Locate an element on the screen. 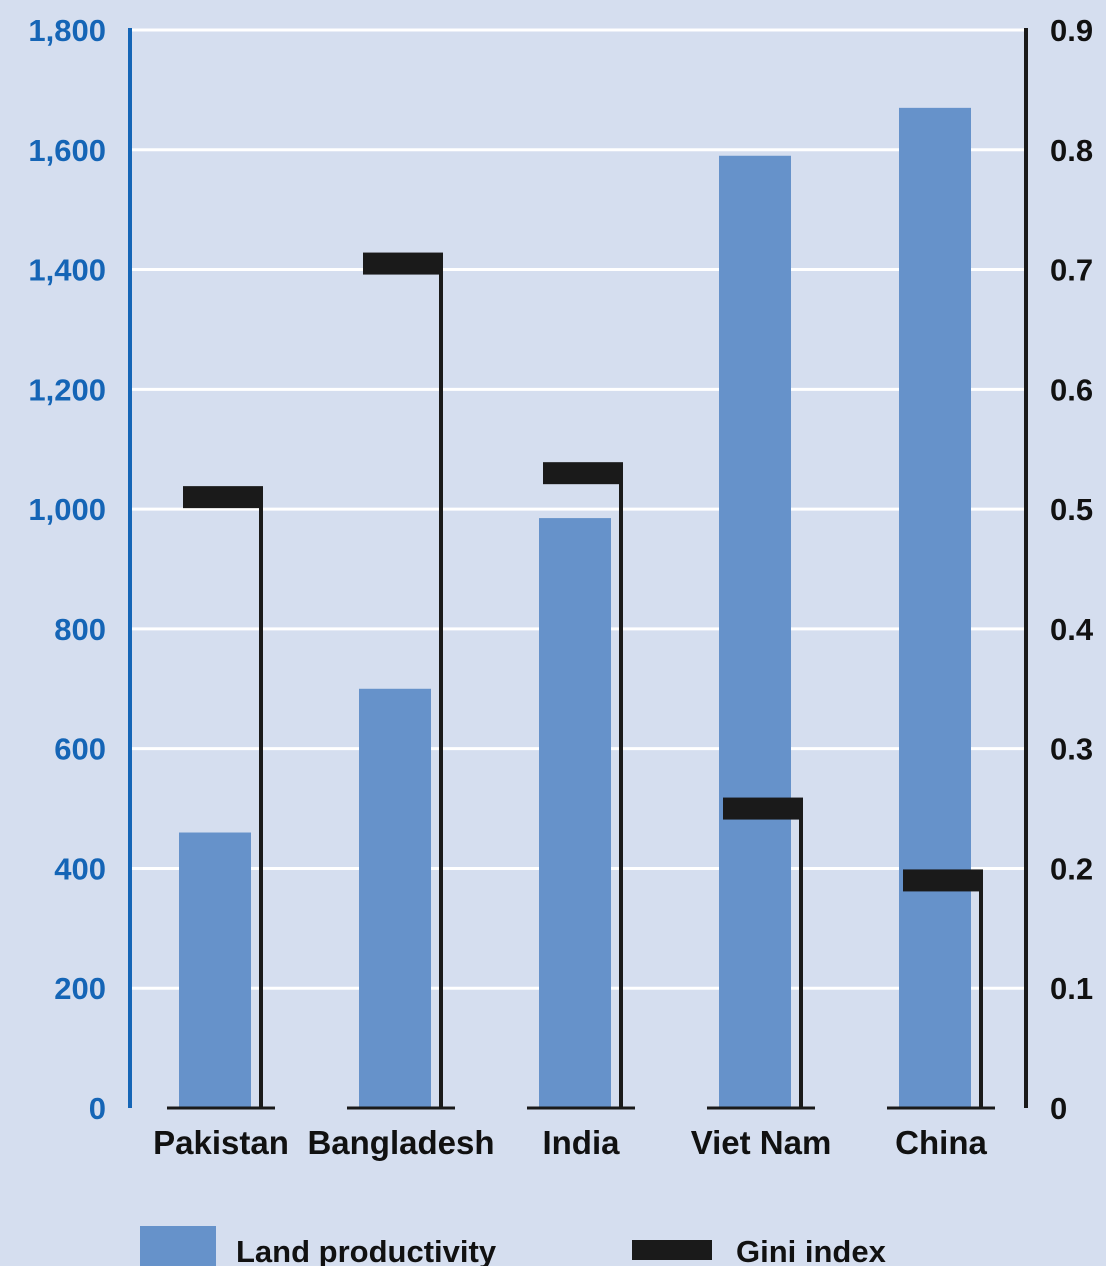 This screenshot has height=1266, width=1106. left-tick-label: 200 is located at coordinates (80, 988).